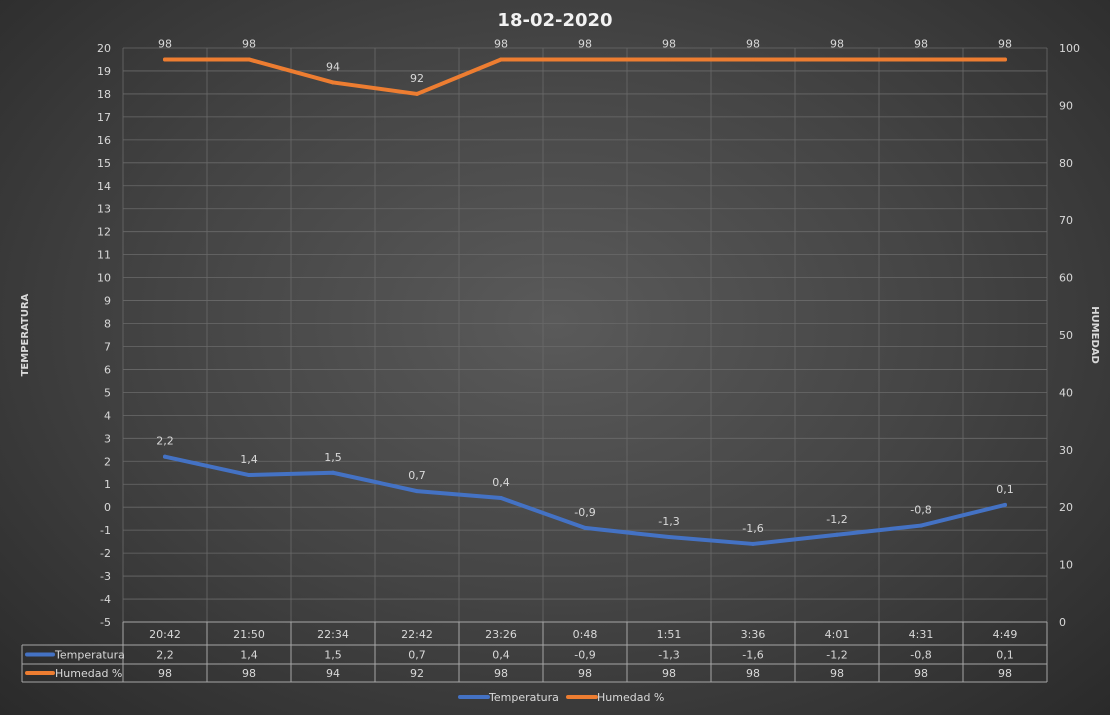  I want to click on y-right-tick-label: 0, so click(1062, 622).